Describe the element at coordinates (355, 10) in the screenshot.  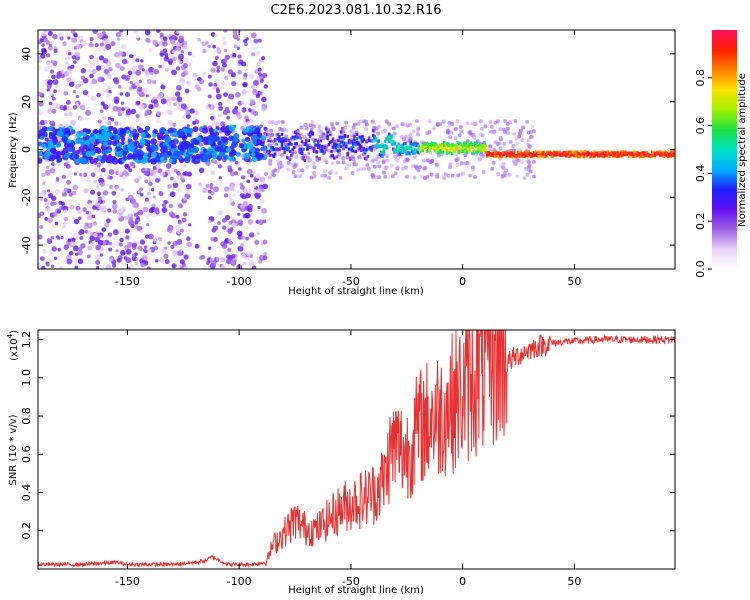
I see `figure-title: C2E6.2023.081.10.32.R16` at that location.